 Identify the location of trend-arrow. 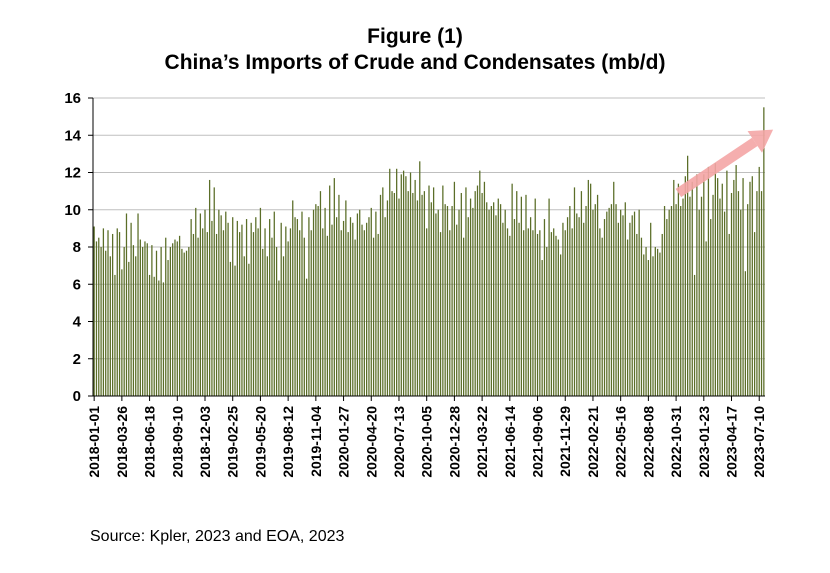
(724, 163).